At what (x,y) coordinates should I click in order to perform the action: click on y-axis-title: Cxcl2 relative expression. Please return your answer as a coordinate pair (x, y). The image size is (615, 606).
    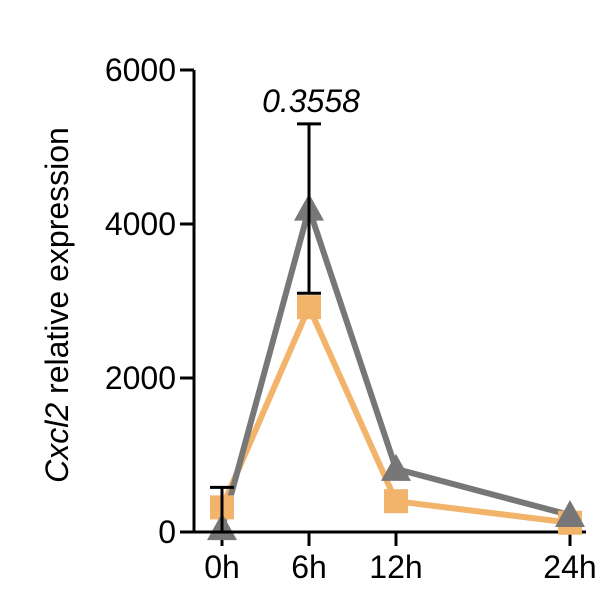
    Looking at the image, I should click on (57, 305).